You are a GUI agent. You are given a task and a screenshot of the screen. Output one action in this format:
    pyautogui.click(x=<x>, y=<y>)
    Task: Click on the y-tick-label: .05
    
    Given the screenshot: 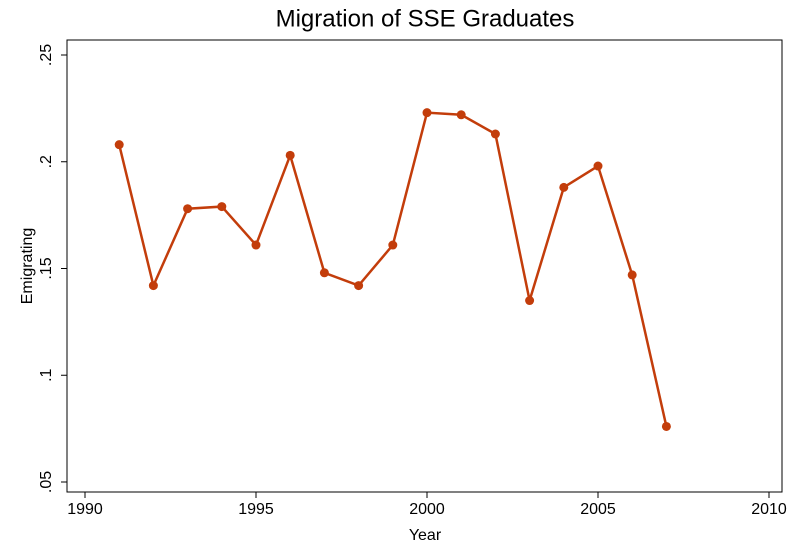 What is the action you would take?
    pyautogui.click(x=46, y=482)
    